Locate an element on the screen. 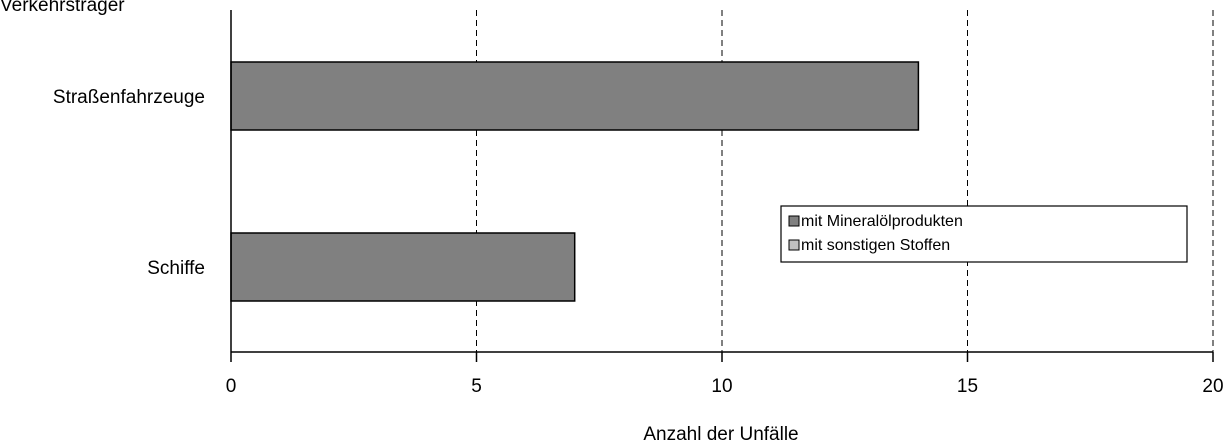 This screenshot has height=446, width=1231. legend-box is located at coordinates (984, 234).